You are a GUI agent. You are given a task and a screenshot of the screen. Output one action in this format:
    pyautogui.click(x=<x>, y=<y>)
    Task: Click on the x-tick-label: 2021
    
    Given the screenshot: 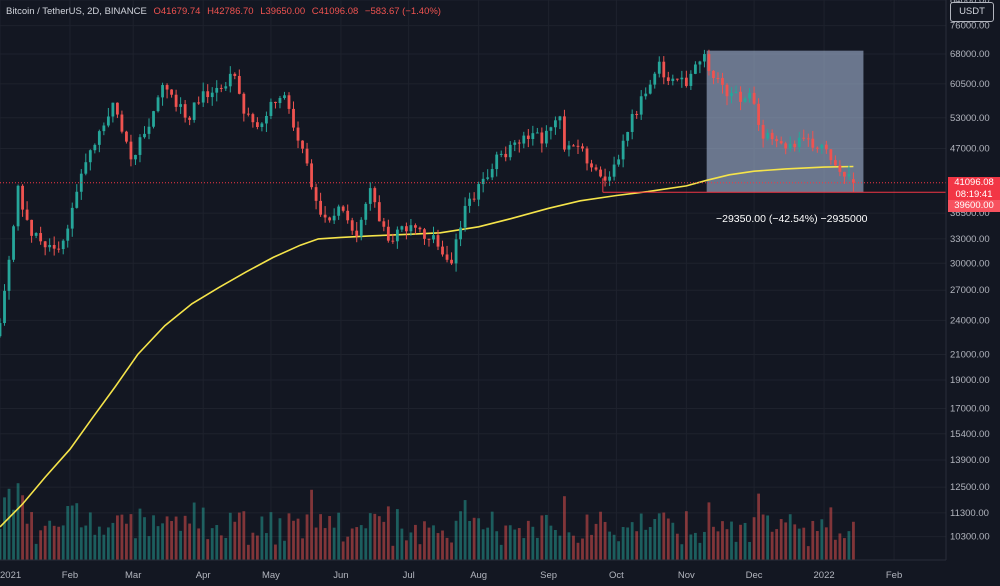 What is the action you would take?
    pyautogui.click(x=10, y=575)
    